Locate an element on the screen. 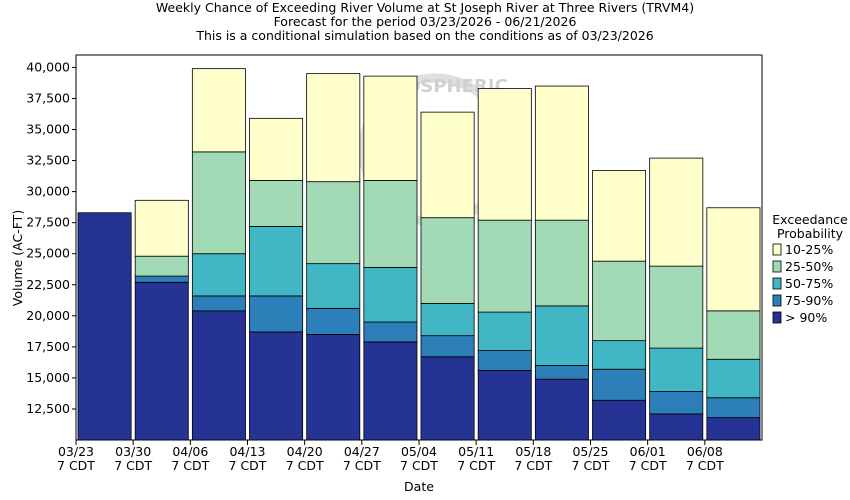 The height and width of the screenshot is (500, 850). y-tick-label: 12,500 is located at coordinates (48, 408).